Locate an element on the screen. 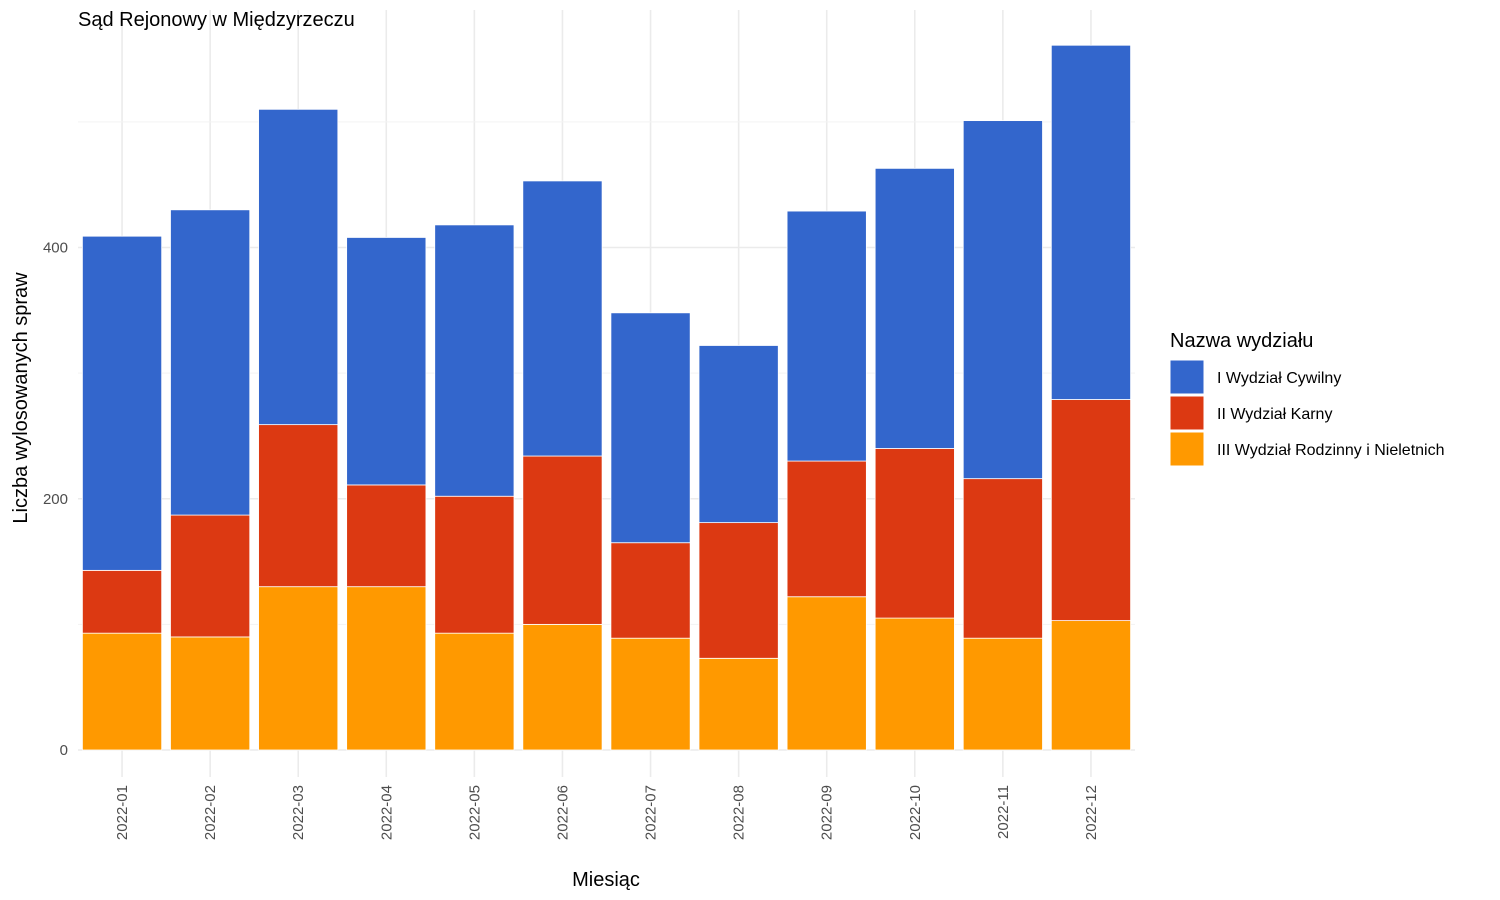 This screenshot has height=900, width=1500. x-tick-label: 2022-09 is located at coordinates (827, 812).